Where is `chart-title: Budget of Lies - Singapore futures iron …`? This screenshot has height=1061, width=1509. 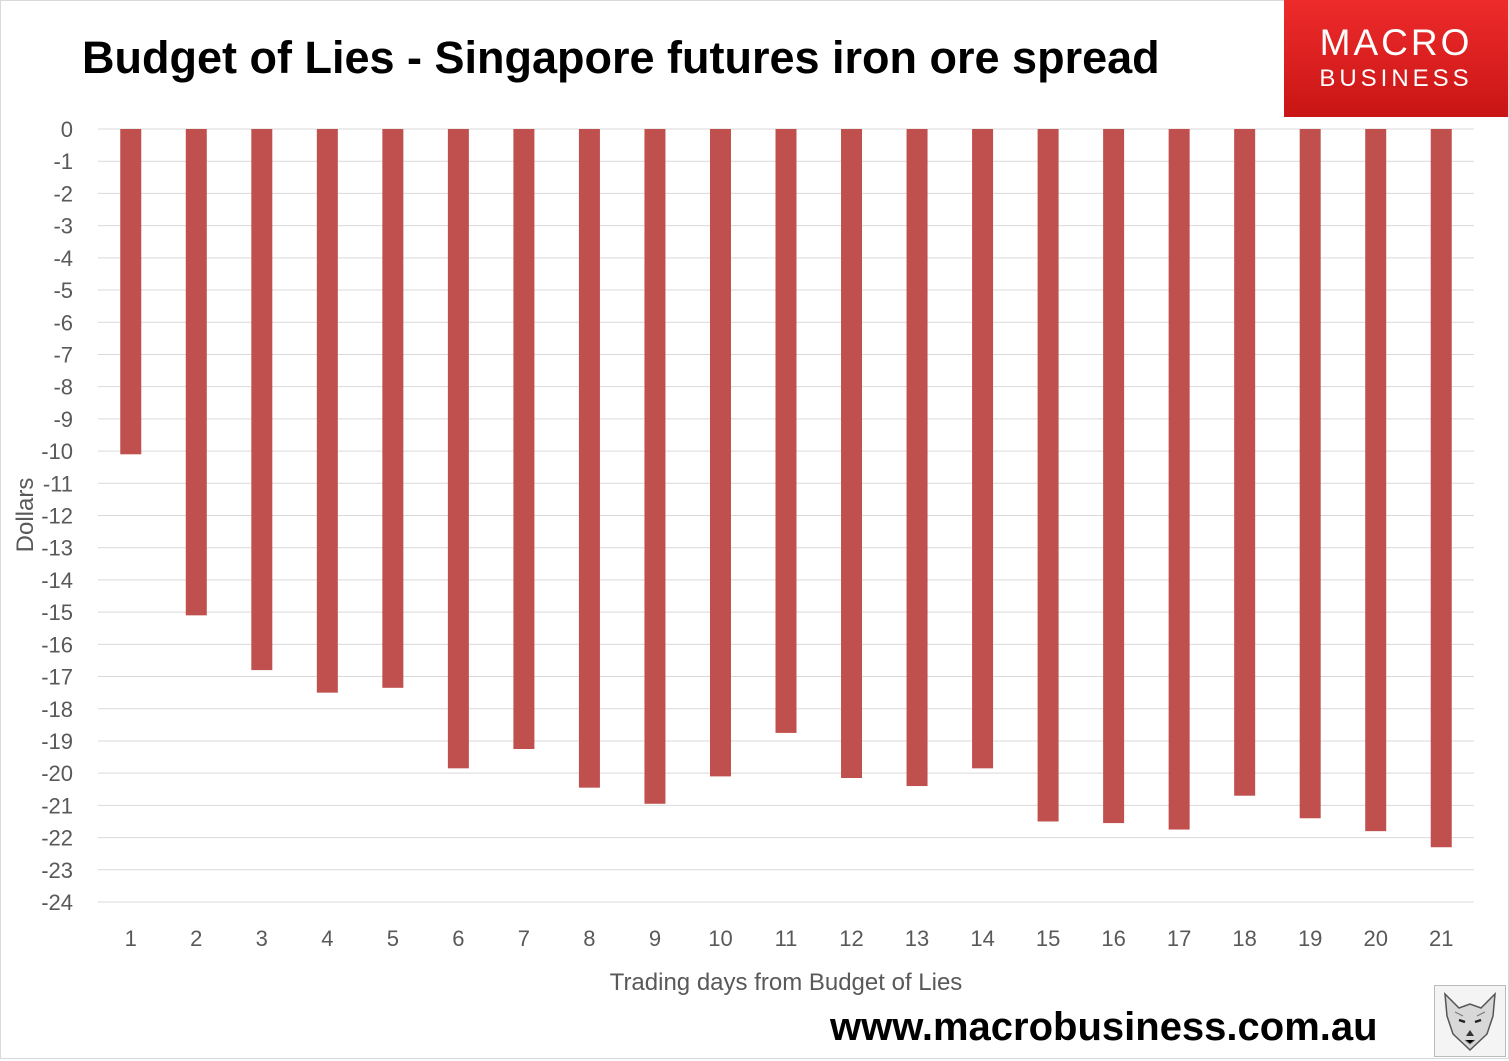
chart-title: Budget of Lies - Singapore futures iron … is located at coordinates (621, 57).